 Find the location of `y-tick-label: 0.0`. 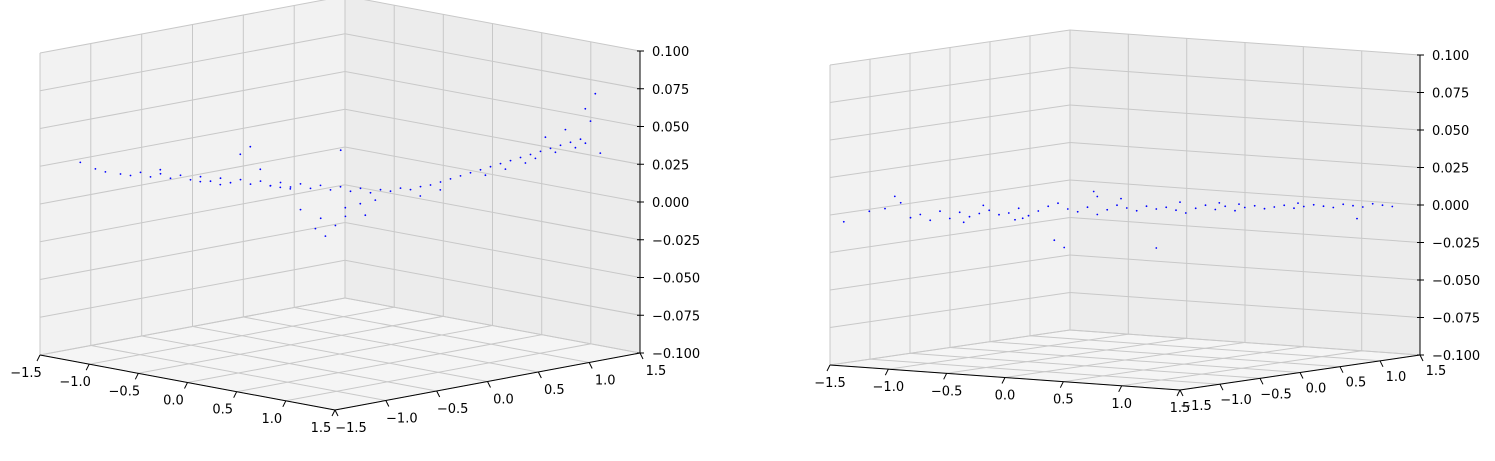

y-tick-label: 0.0 is located at coordinates (503, 400).